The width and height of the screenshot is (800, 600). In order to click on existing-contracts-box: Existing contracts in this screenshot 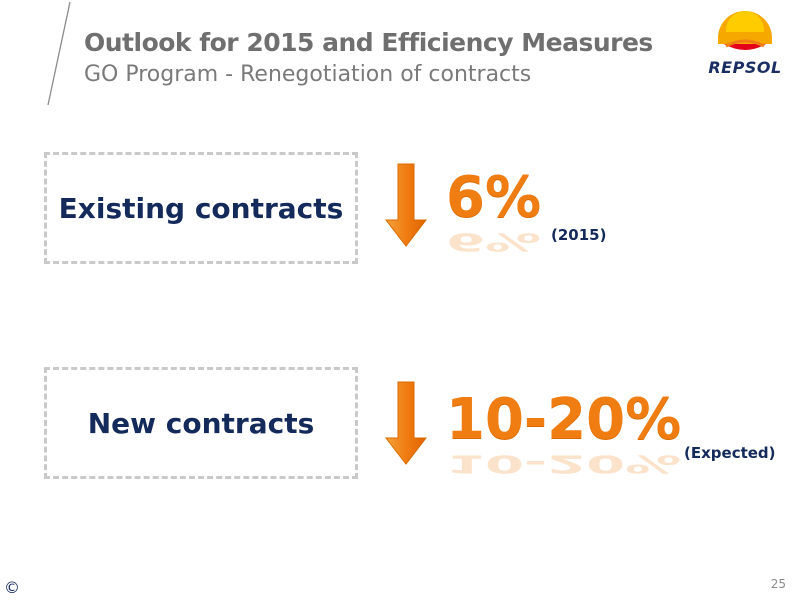, I will do `click(201, 208)`.